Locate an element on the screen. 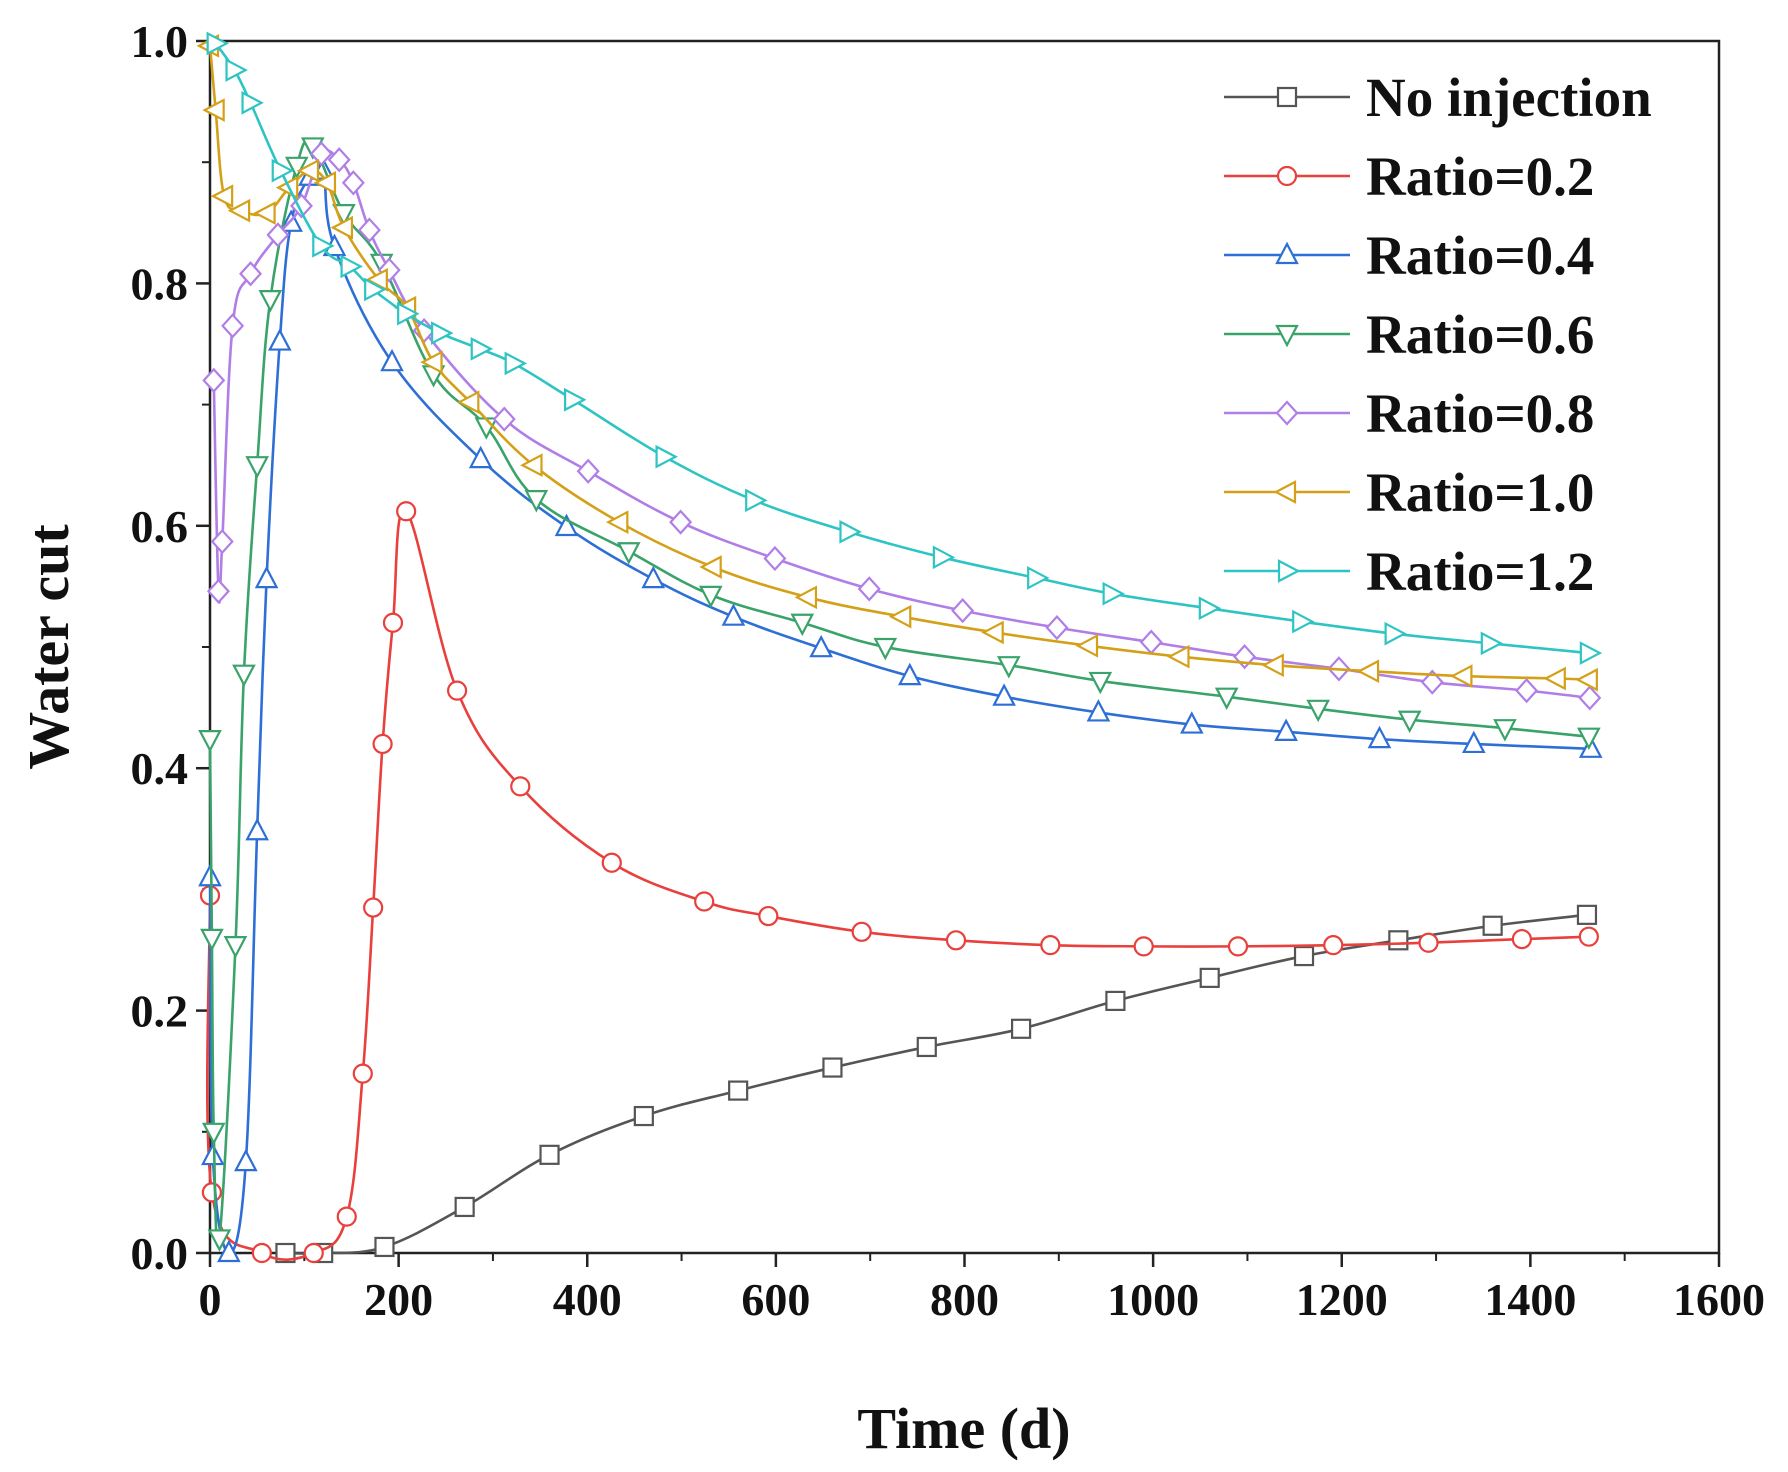 Image resolution: width=1788 pixels, height=1472 pixels. x-tick-label: 1200 is located at coordinates (1342, 1299).